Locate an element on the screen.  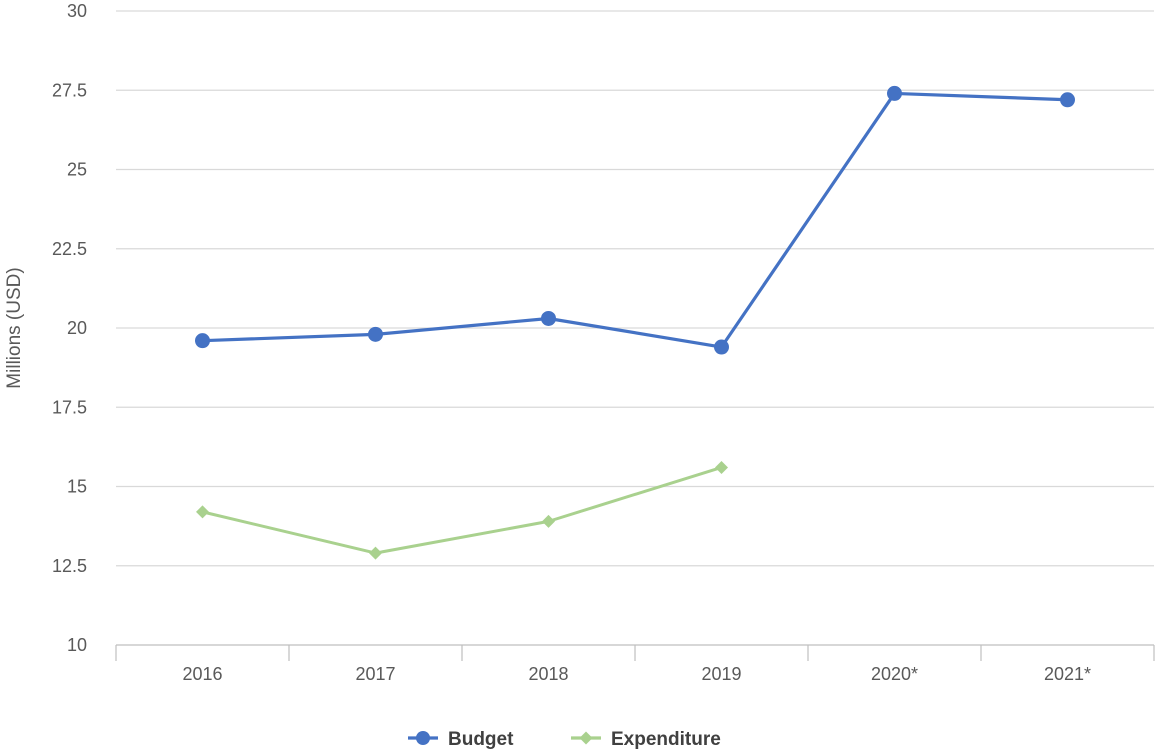
series-expenditure is located at coordinates (462, 510).